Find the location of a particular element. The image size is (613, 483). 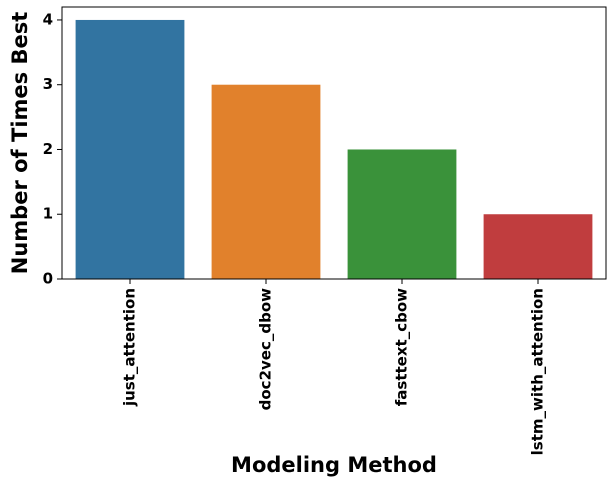

x-axis-title: Modeling Method is located at coordinates (334, 465).